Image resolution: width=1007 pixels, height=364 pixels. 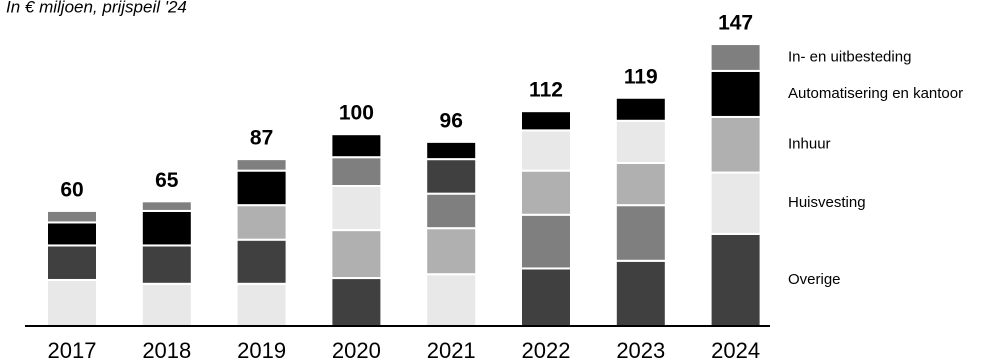 I want to click on x-tick-label: 2021, so click(x=451, y=350).